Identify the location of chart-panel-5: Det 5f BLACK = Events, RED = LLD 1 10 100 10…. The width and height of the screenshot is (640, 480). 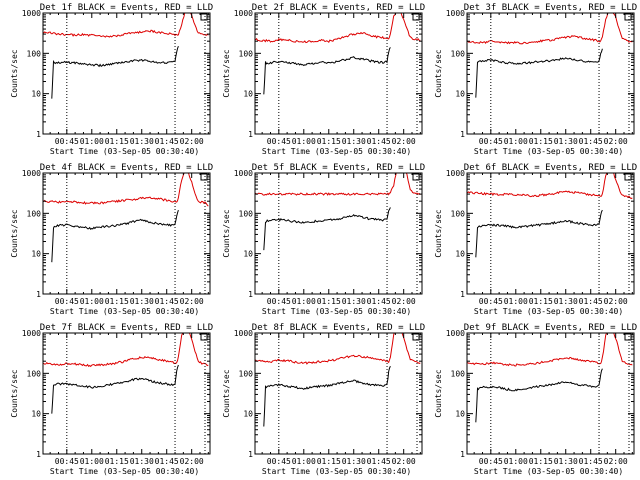
(323, 239).